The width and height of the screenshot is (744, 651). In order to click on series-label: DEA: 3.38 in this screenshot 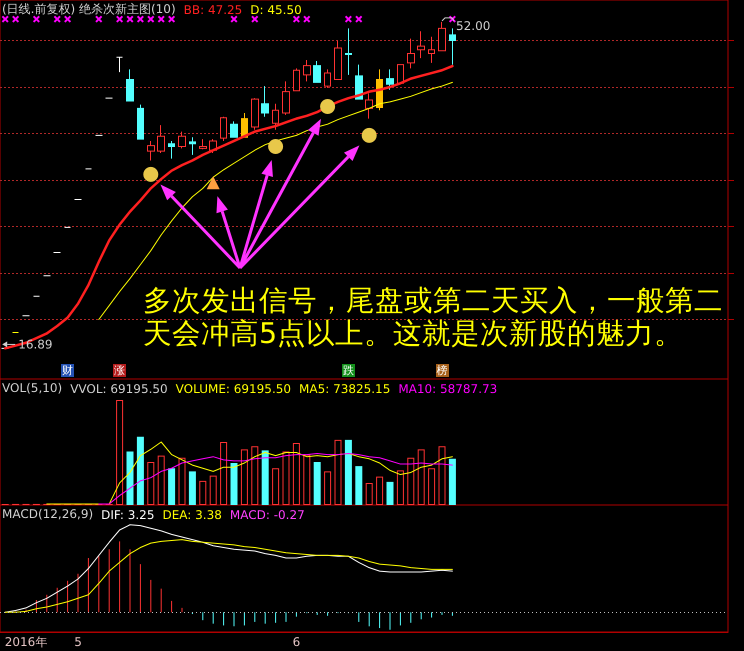, I will do `click(192, 515)`.